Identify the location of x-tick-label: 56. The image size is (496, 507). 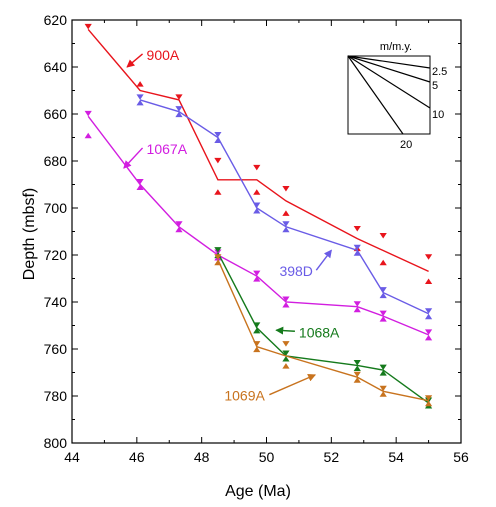
(461, 457).